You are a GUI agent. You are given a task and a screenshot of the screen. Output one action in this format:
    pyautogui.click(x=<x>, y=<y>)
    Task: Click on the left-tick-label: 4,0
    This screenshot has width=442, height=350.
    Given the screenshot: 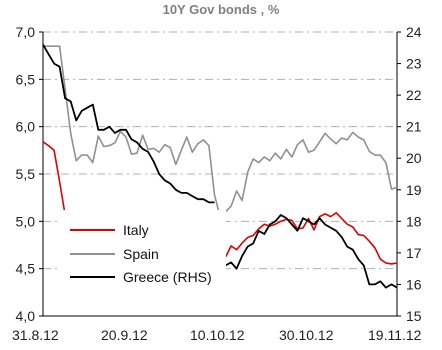 What is the action you would take?
    pyautogui.click(x=26, y=316)
    